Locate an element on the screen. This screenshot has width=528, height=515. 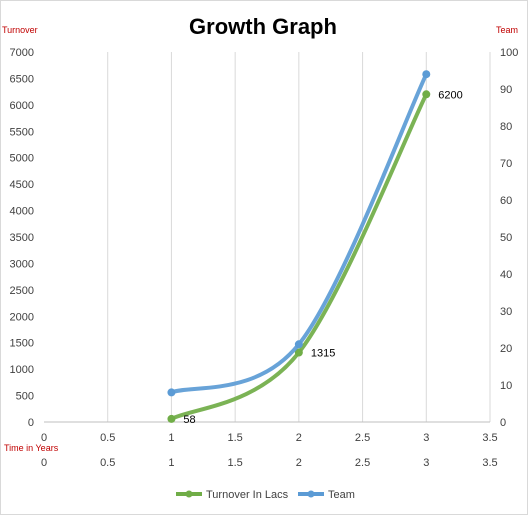
x2-tick-label: 3.5 is located at coordinates (489, 463).